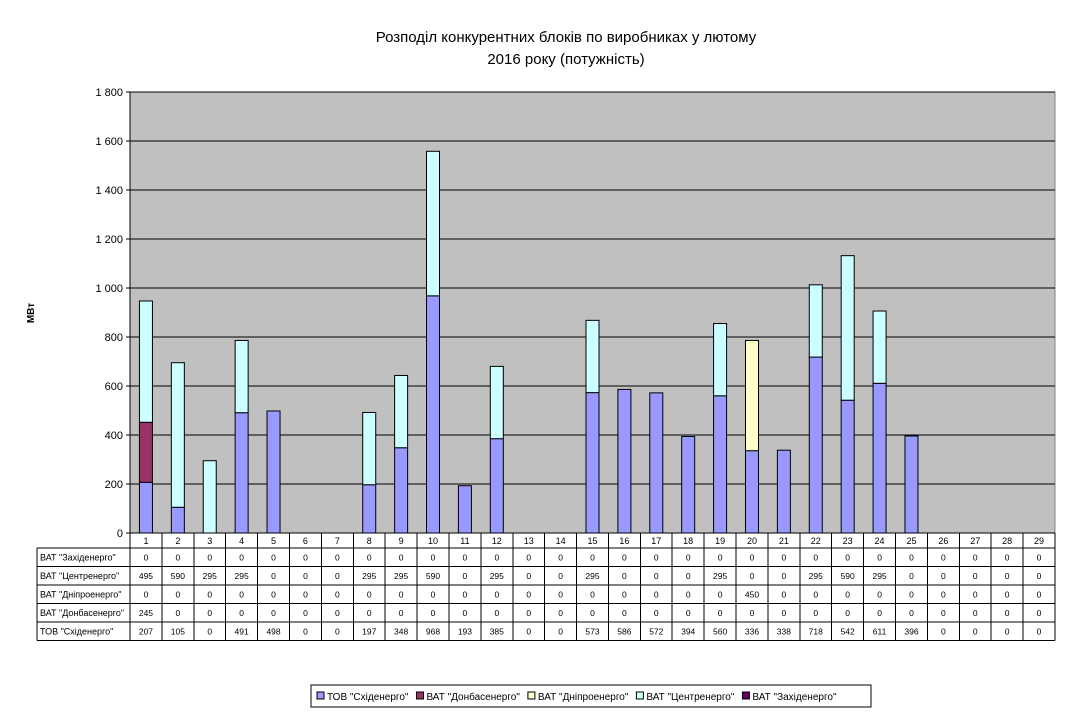 Image resolution: width=1070 pixels, height=713 pixels. What do you see at coordinates (911, 631) in the screenshot?
I see `table-cell: 396` at bounding box center [911, 631].